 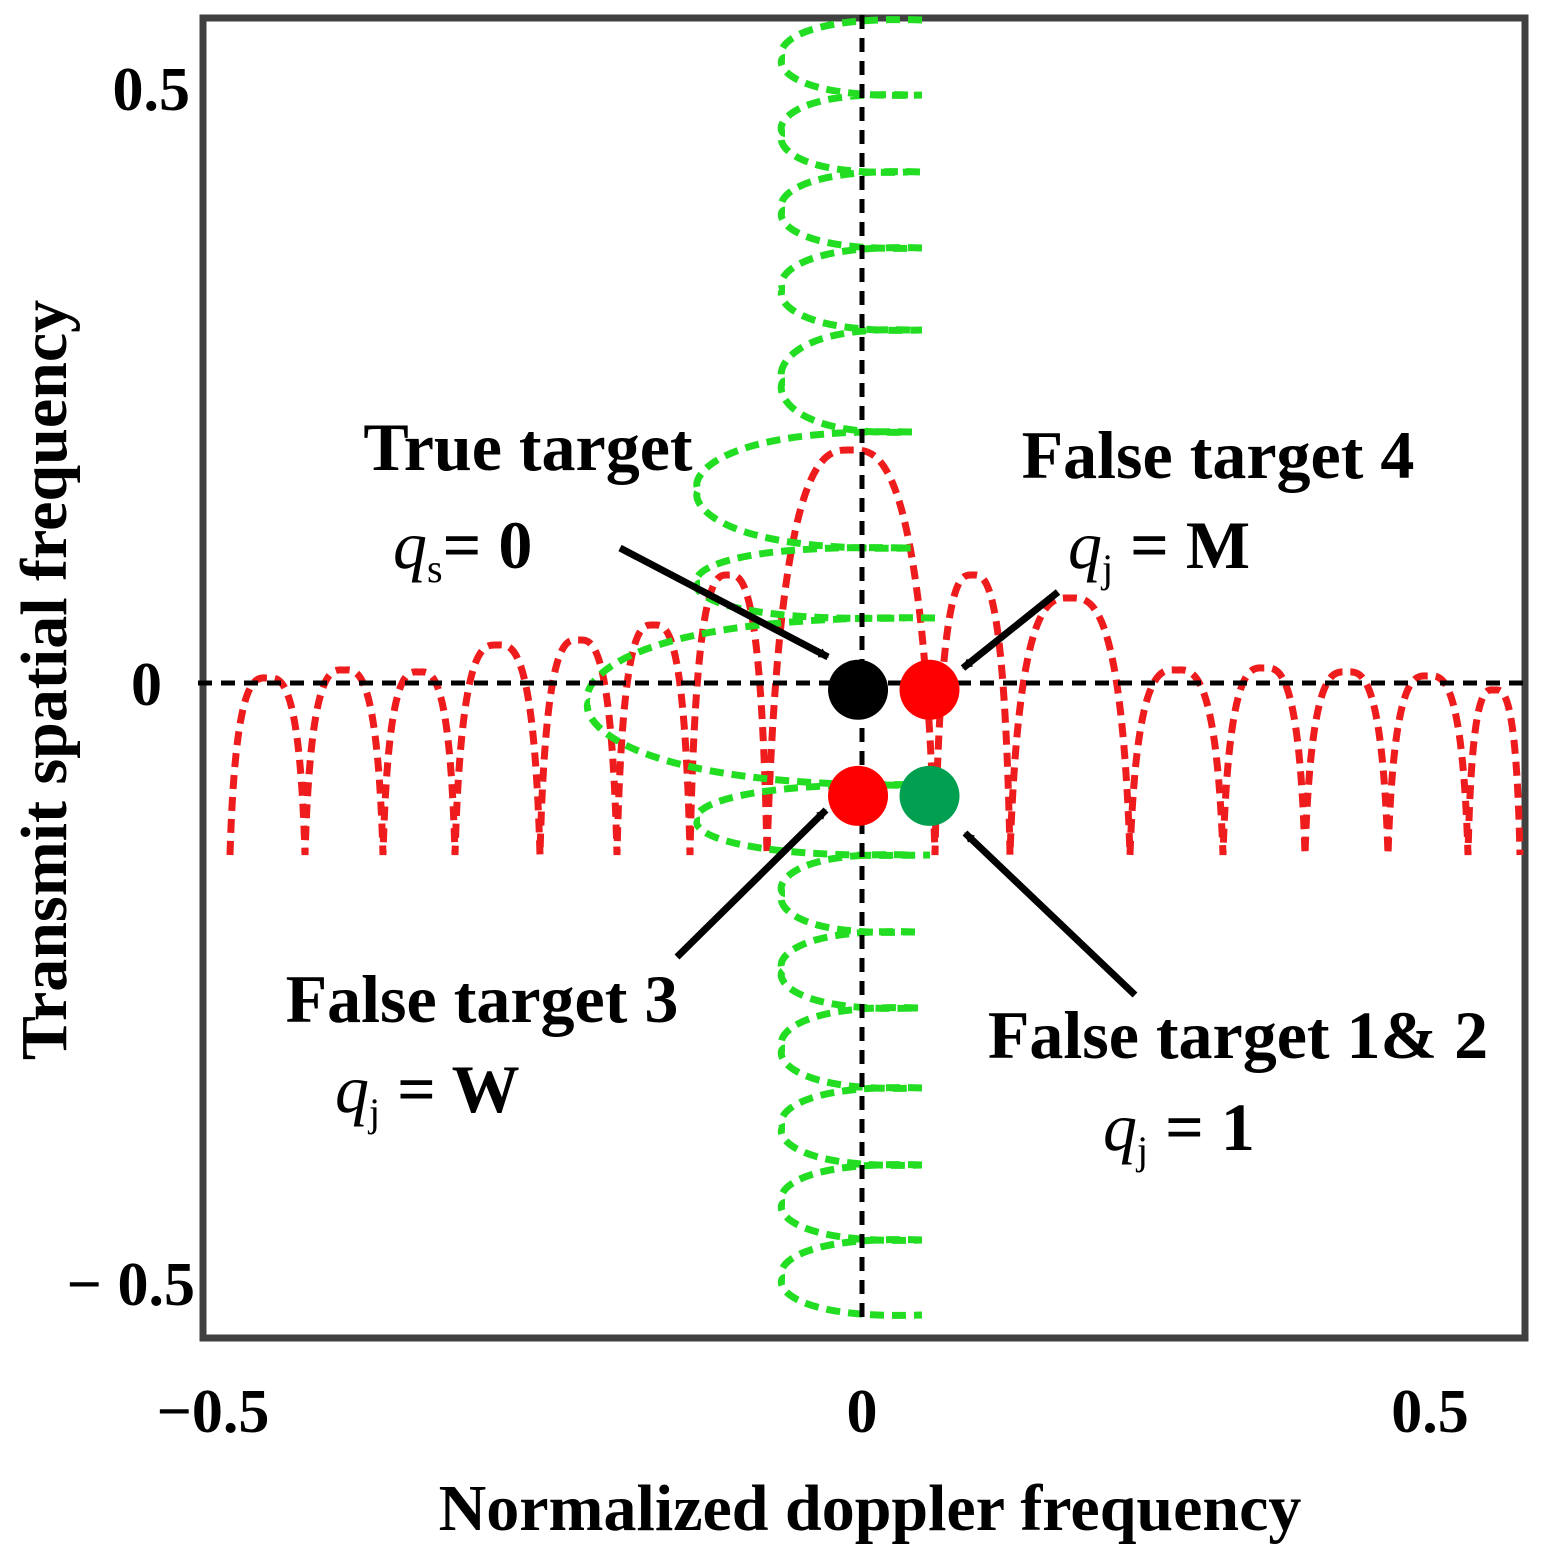 I want to click on y-tick-bottom: − 0.5, so click(x=131, y=1285).